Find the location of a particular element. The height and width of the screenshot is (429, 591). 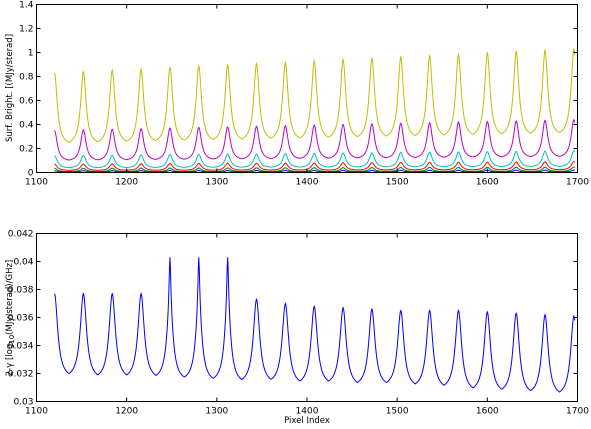

bottom-y-axis-label-subscript: 10 is located at coordinates (12, 339).